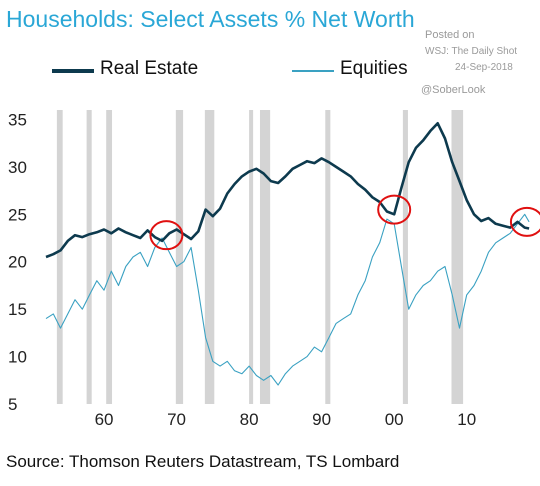 Image resolution: width=540 pixels, height=486 pixels. Describe the element at coordinates (104, 419) in the screenshot. I see `x-tick-label-60: 60` at that location.